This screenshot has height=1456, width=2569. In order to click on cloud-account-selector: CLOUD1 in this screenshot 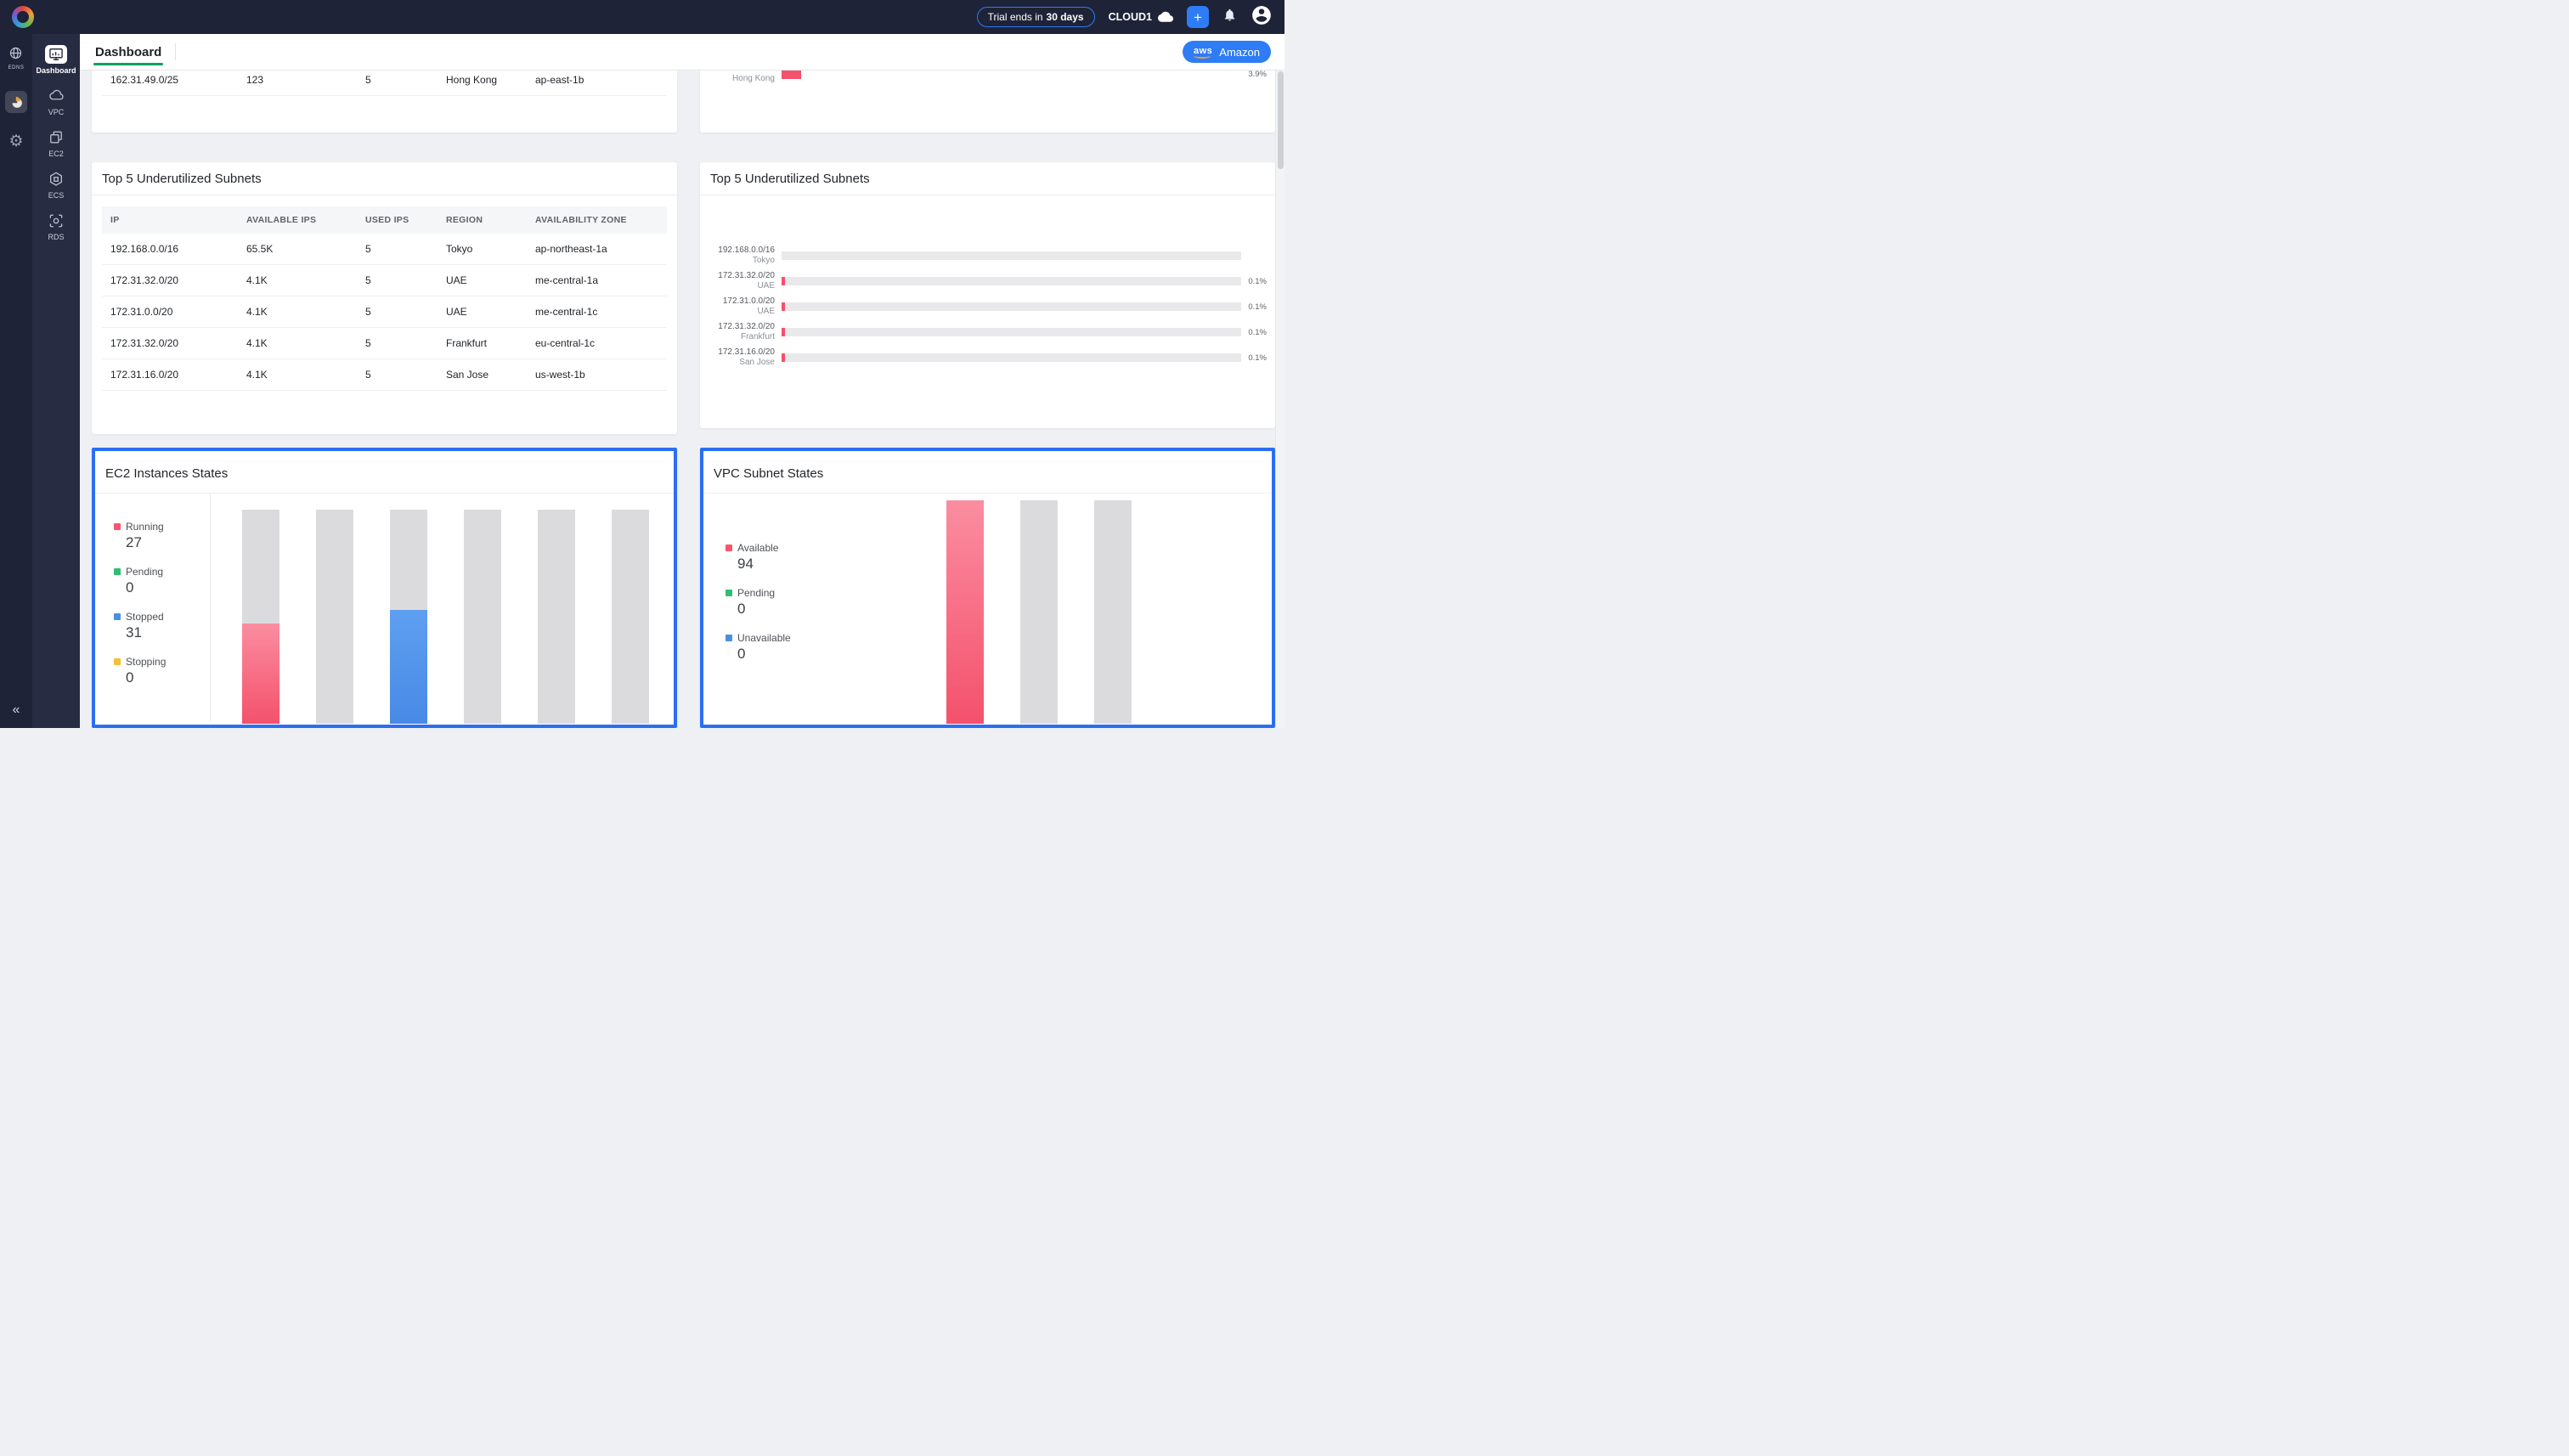, I will do `click(1141, 18)`.